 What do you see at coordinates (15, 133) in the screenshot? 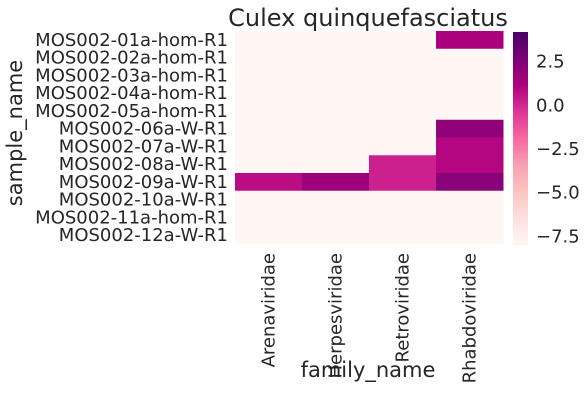
I see `y-axis-label: sample_name` at bounding box center [15, 133].